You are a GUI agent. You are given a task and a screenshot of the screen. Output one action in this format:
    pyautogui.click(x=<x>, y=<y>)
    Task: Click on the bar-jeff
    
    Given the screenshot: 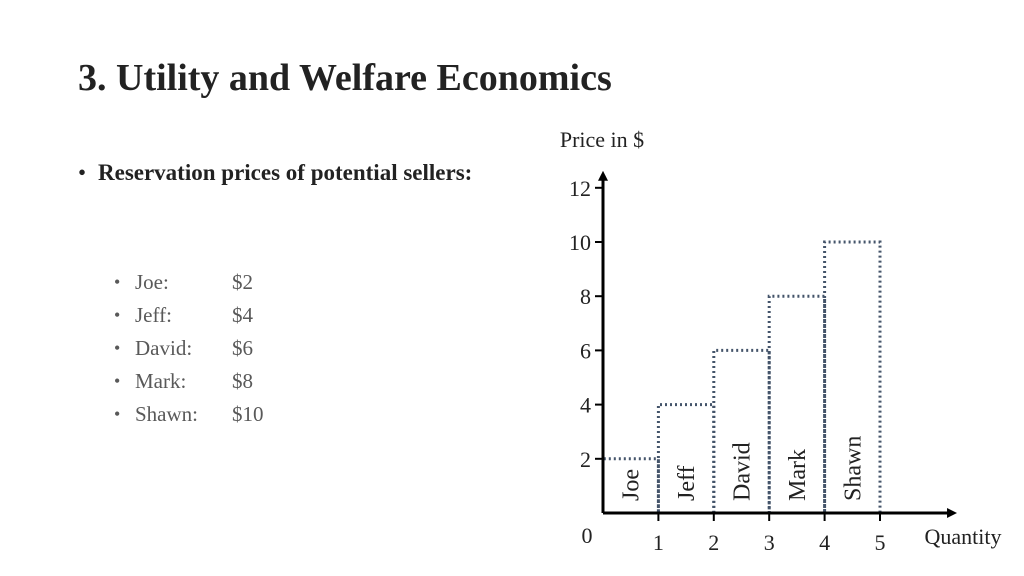 What is the action you would take?
    pyautogui.click(x=686, y=458)
    